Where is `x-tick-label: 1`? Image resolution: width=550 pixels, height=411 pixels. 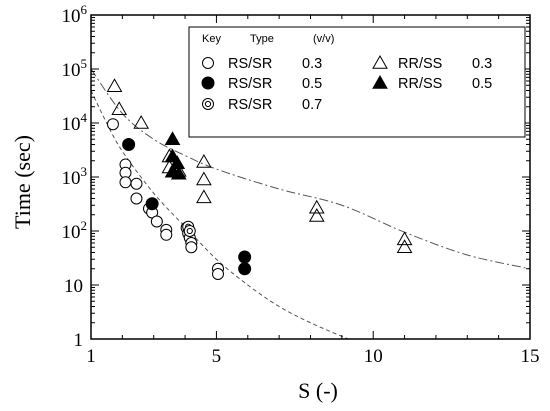
x-tick-label: 1 is located at coordinates (91, 356).